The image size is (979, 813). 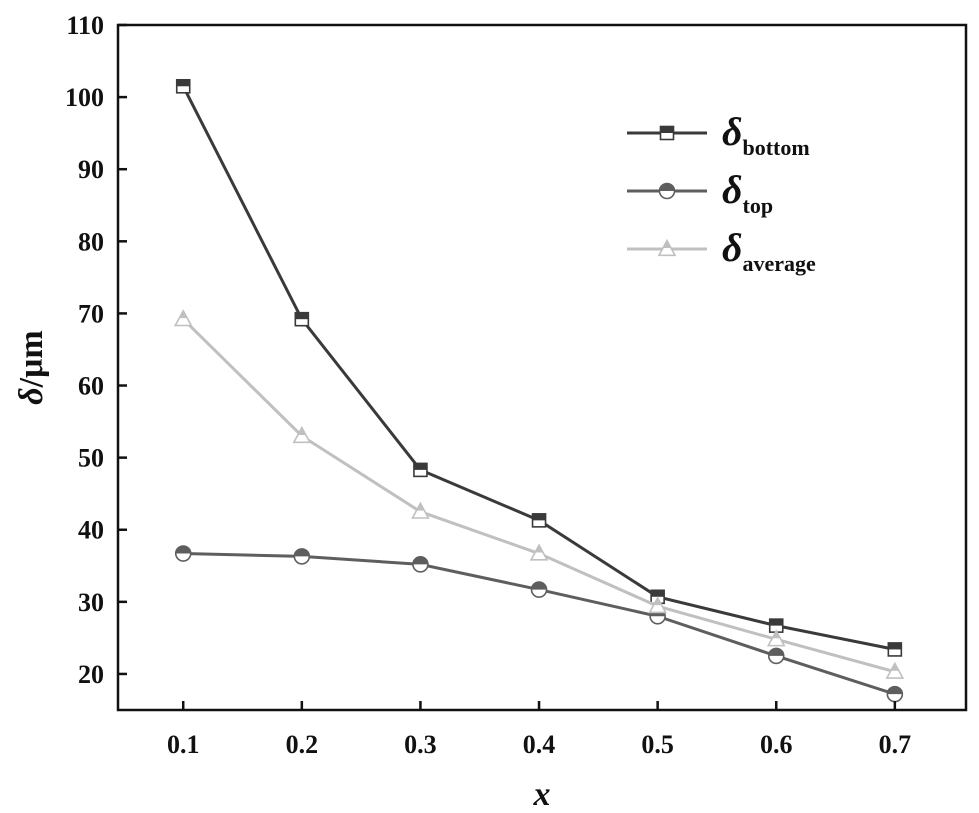 I want to click on y-tick-label: 80, so click(x=91, y=241).